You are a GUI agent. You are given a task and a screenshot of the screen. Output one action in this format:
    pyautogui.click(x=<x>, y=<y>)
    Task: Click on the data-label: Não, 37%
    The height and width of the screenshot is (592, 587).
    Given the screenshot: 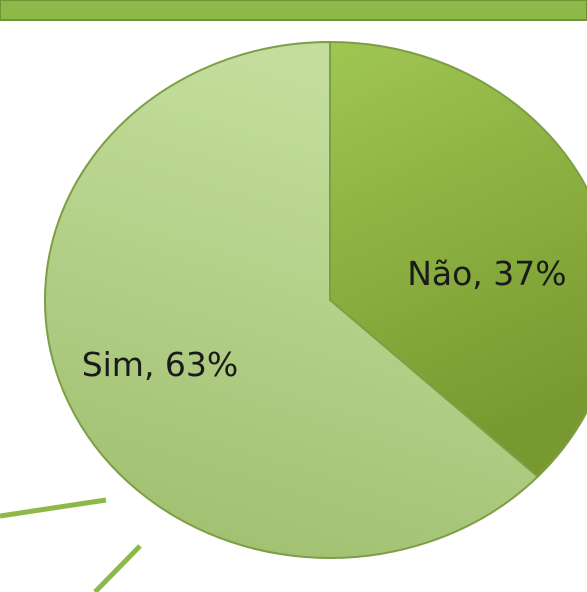 What is the action you would take?
    pyautogui.click(x=486, y=273)
    